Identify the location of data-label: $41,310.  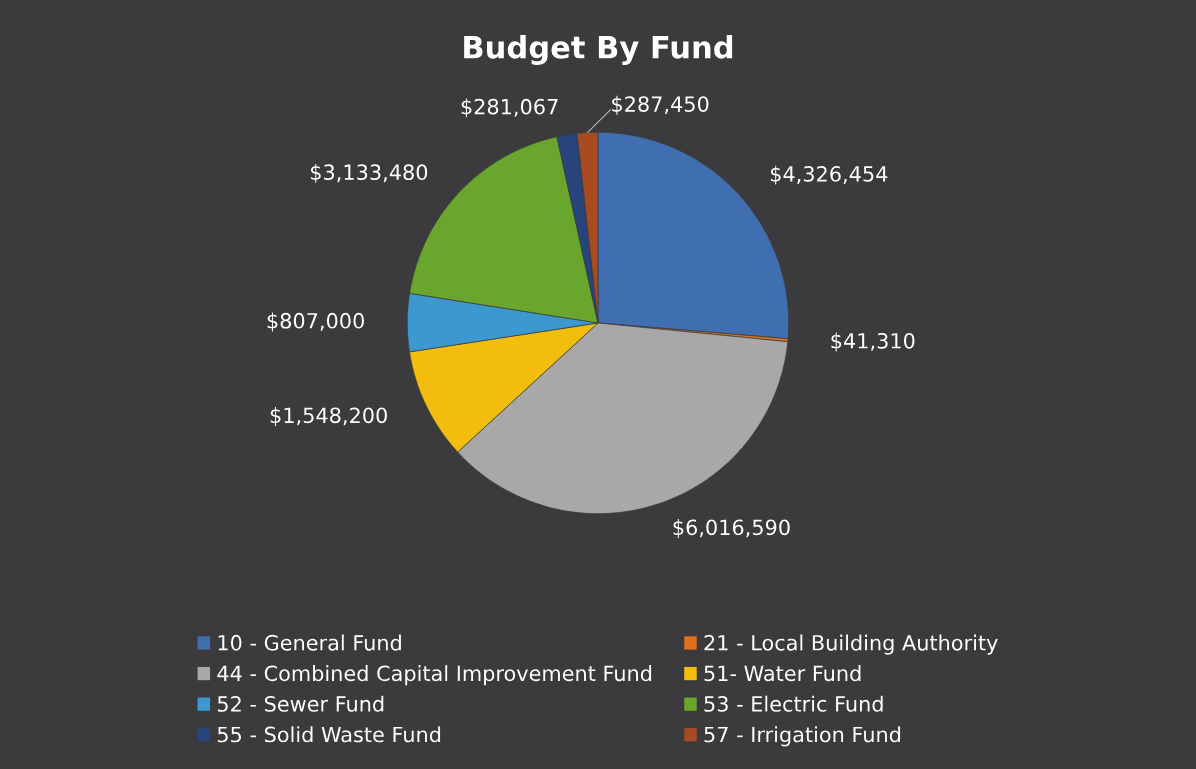
(873, 342).